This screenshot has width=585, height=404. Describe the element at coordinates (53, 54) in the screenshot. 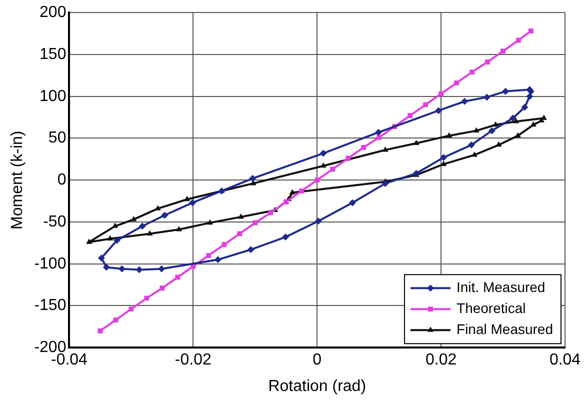

I see `y-tick-label: 150` at that location.